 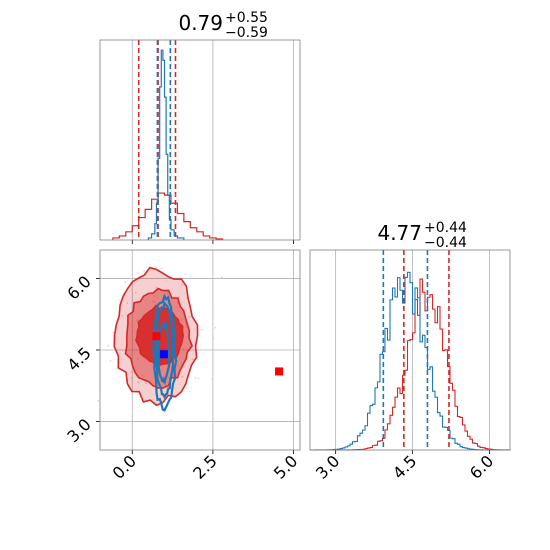 What do you see at coordinates (404, 466) in the screenshot?
I see `right-xtick-label: 4.5` at bounding box center [404, 466].